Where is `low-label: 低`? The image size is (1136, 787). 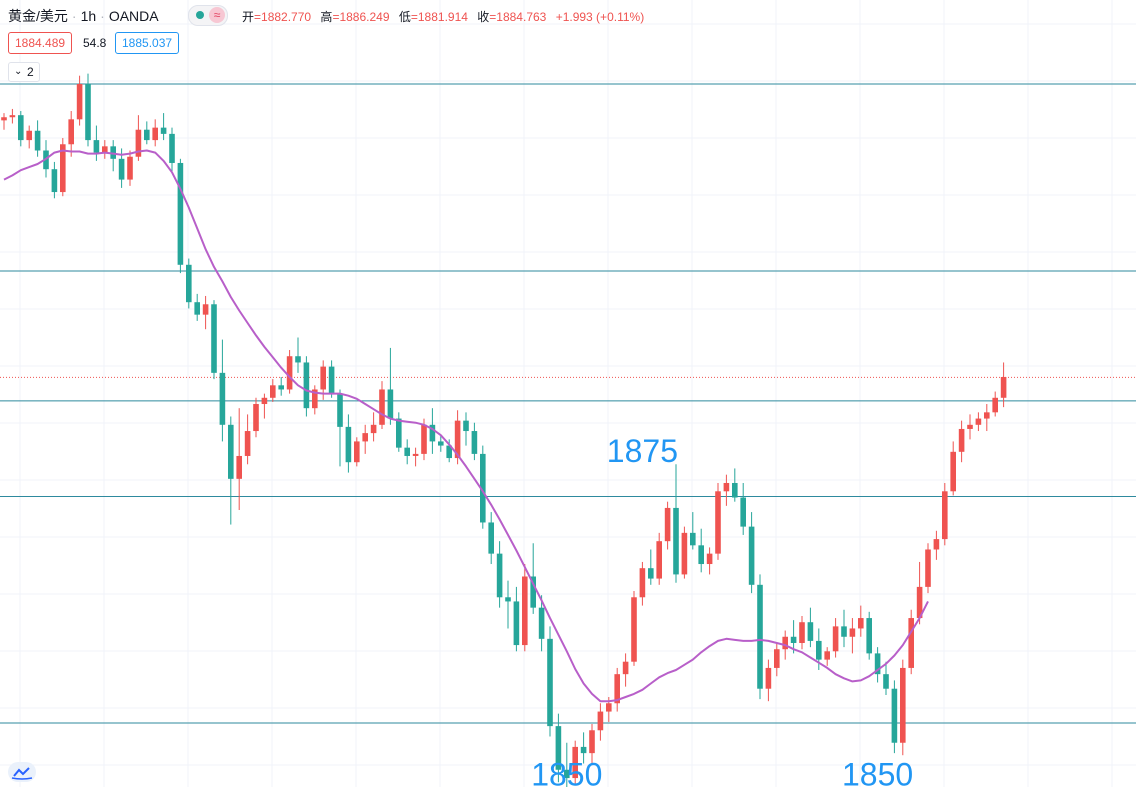
low-label: 低 is located at coordinates (404, 17).